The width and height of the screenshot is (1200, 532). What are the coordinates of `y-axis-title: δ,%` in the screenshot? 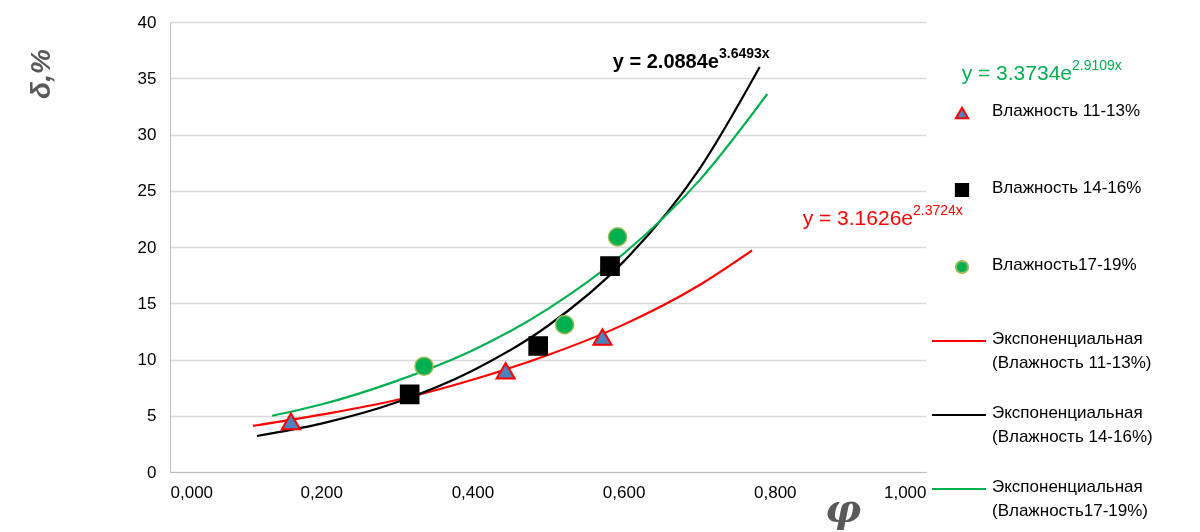 It's located at (40, 74).